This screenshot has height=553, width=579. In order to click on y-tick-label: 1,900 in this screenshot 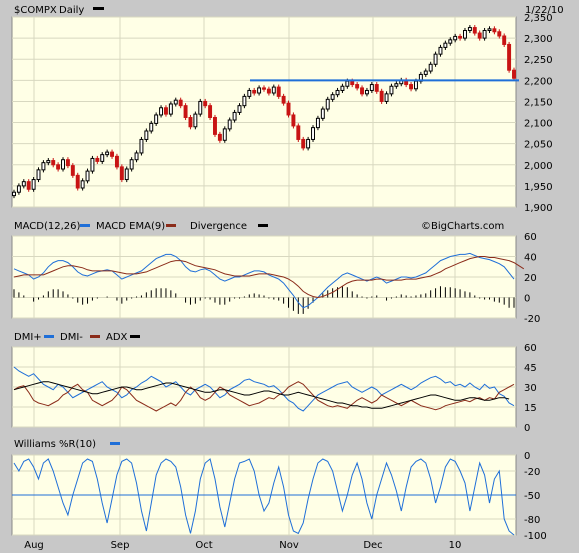, I will do `click(538, 208)`.